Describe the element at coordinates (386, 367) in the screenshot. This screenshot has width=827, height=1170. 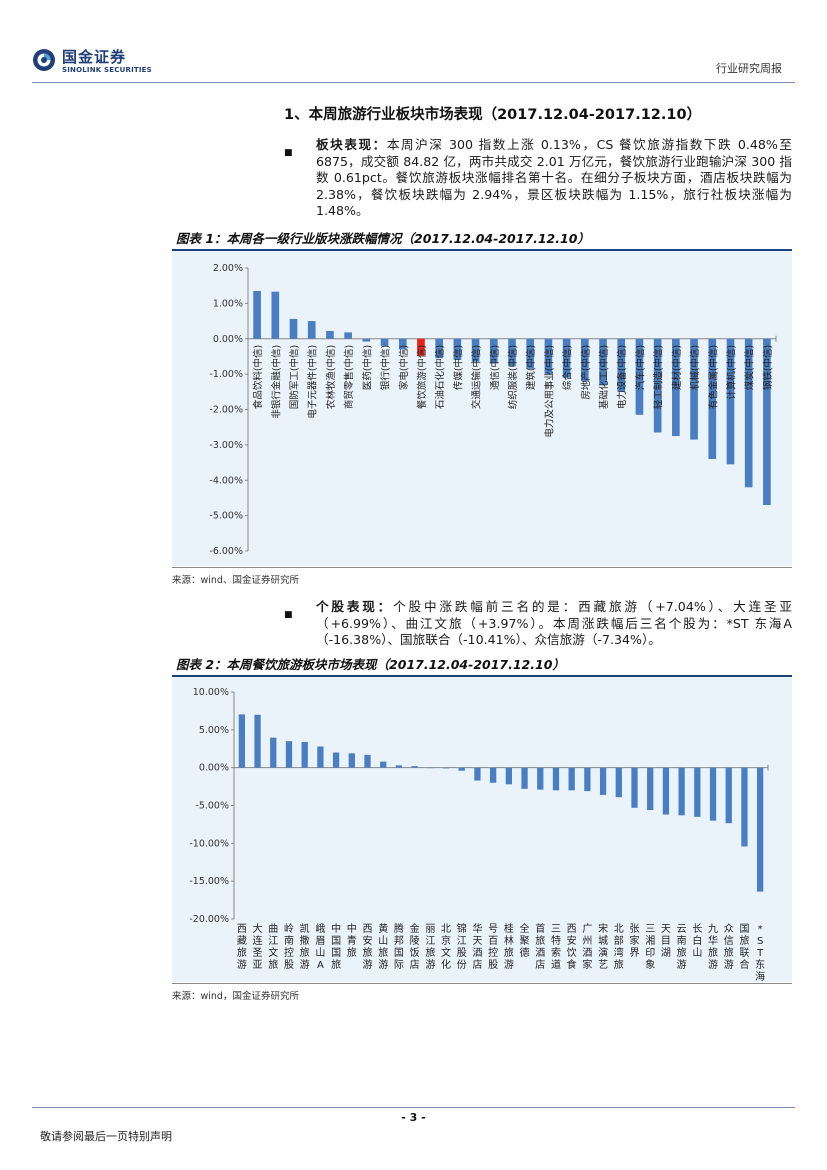
I see `x-tick-label: 银行(中信)` at that location.